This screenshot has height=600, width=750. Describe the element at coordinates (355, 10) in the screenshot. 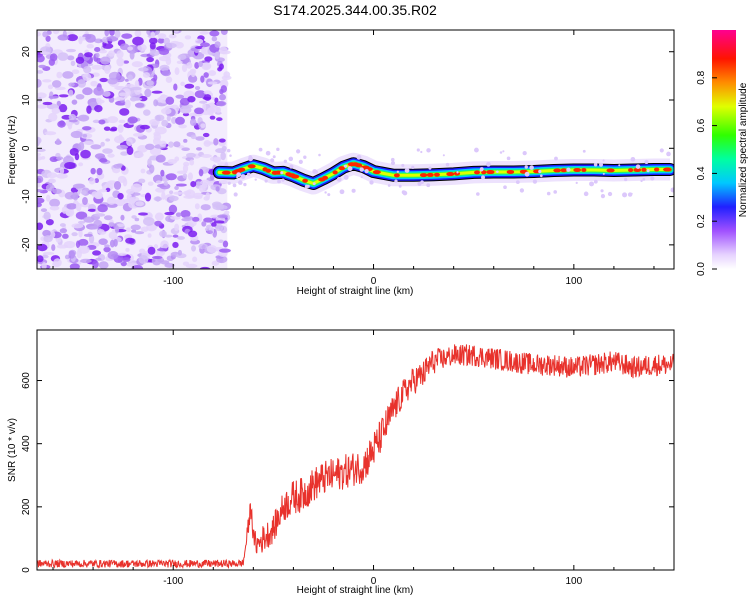

I see `chart-title: S174.2025.344.00.35.R02` at that location.